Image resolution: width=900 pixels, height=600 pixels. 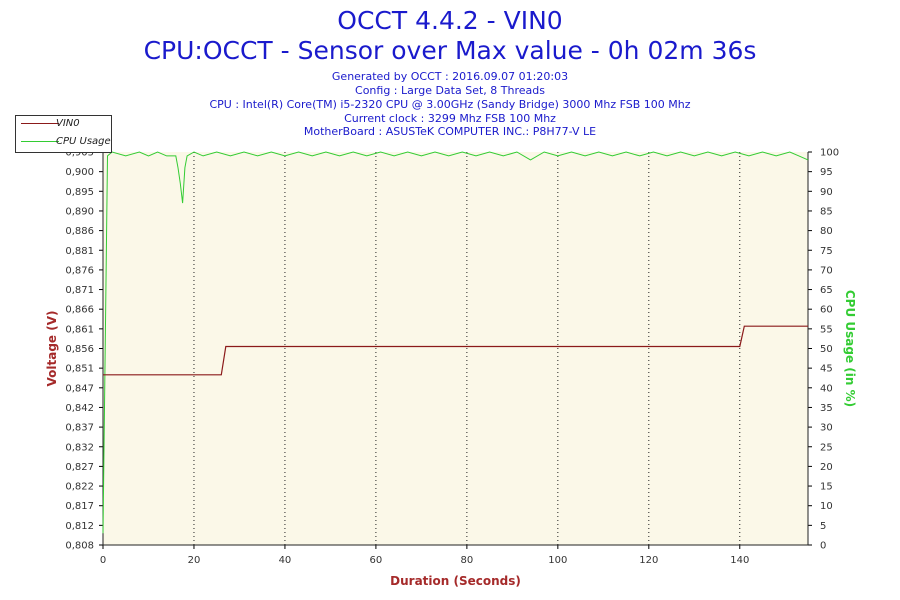 What do you see at coordinates (450, 20) in the screenshot?
I see `chart-title: OCCT 4.4.2 - VIN0` at bounding box center [450, 20].